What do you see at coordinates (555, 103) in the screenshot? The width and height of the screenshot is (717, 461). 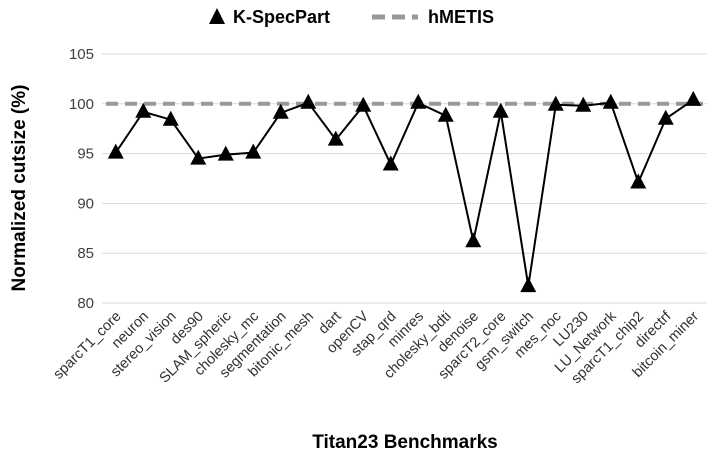 I see `data-point-k-specpart-mes-noc` at bounding box center [555, 103].